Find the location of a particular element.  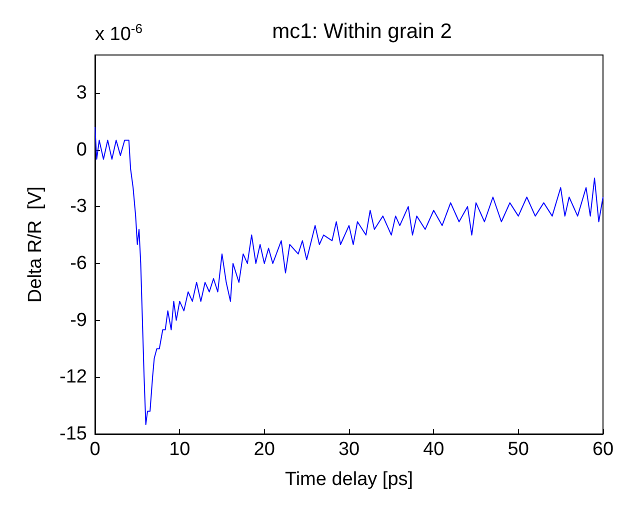

x-tick-label: 50 is located at coordinates (518, 449).